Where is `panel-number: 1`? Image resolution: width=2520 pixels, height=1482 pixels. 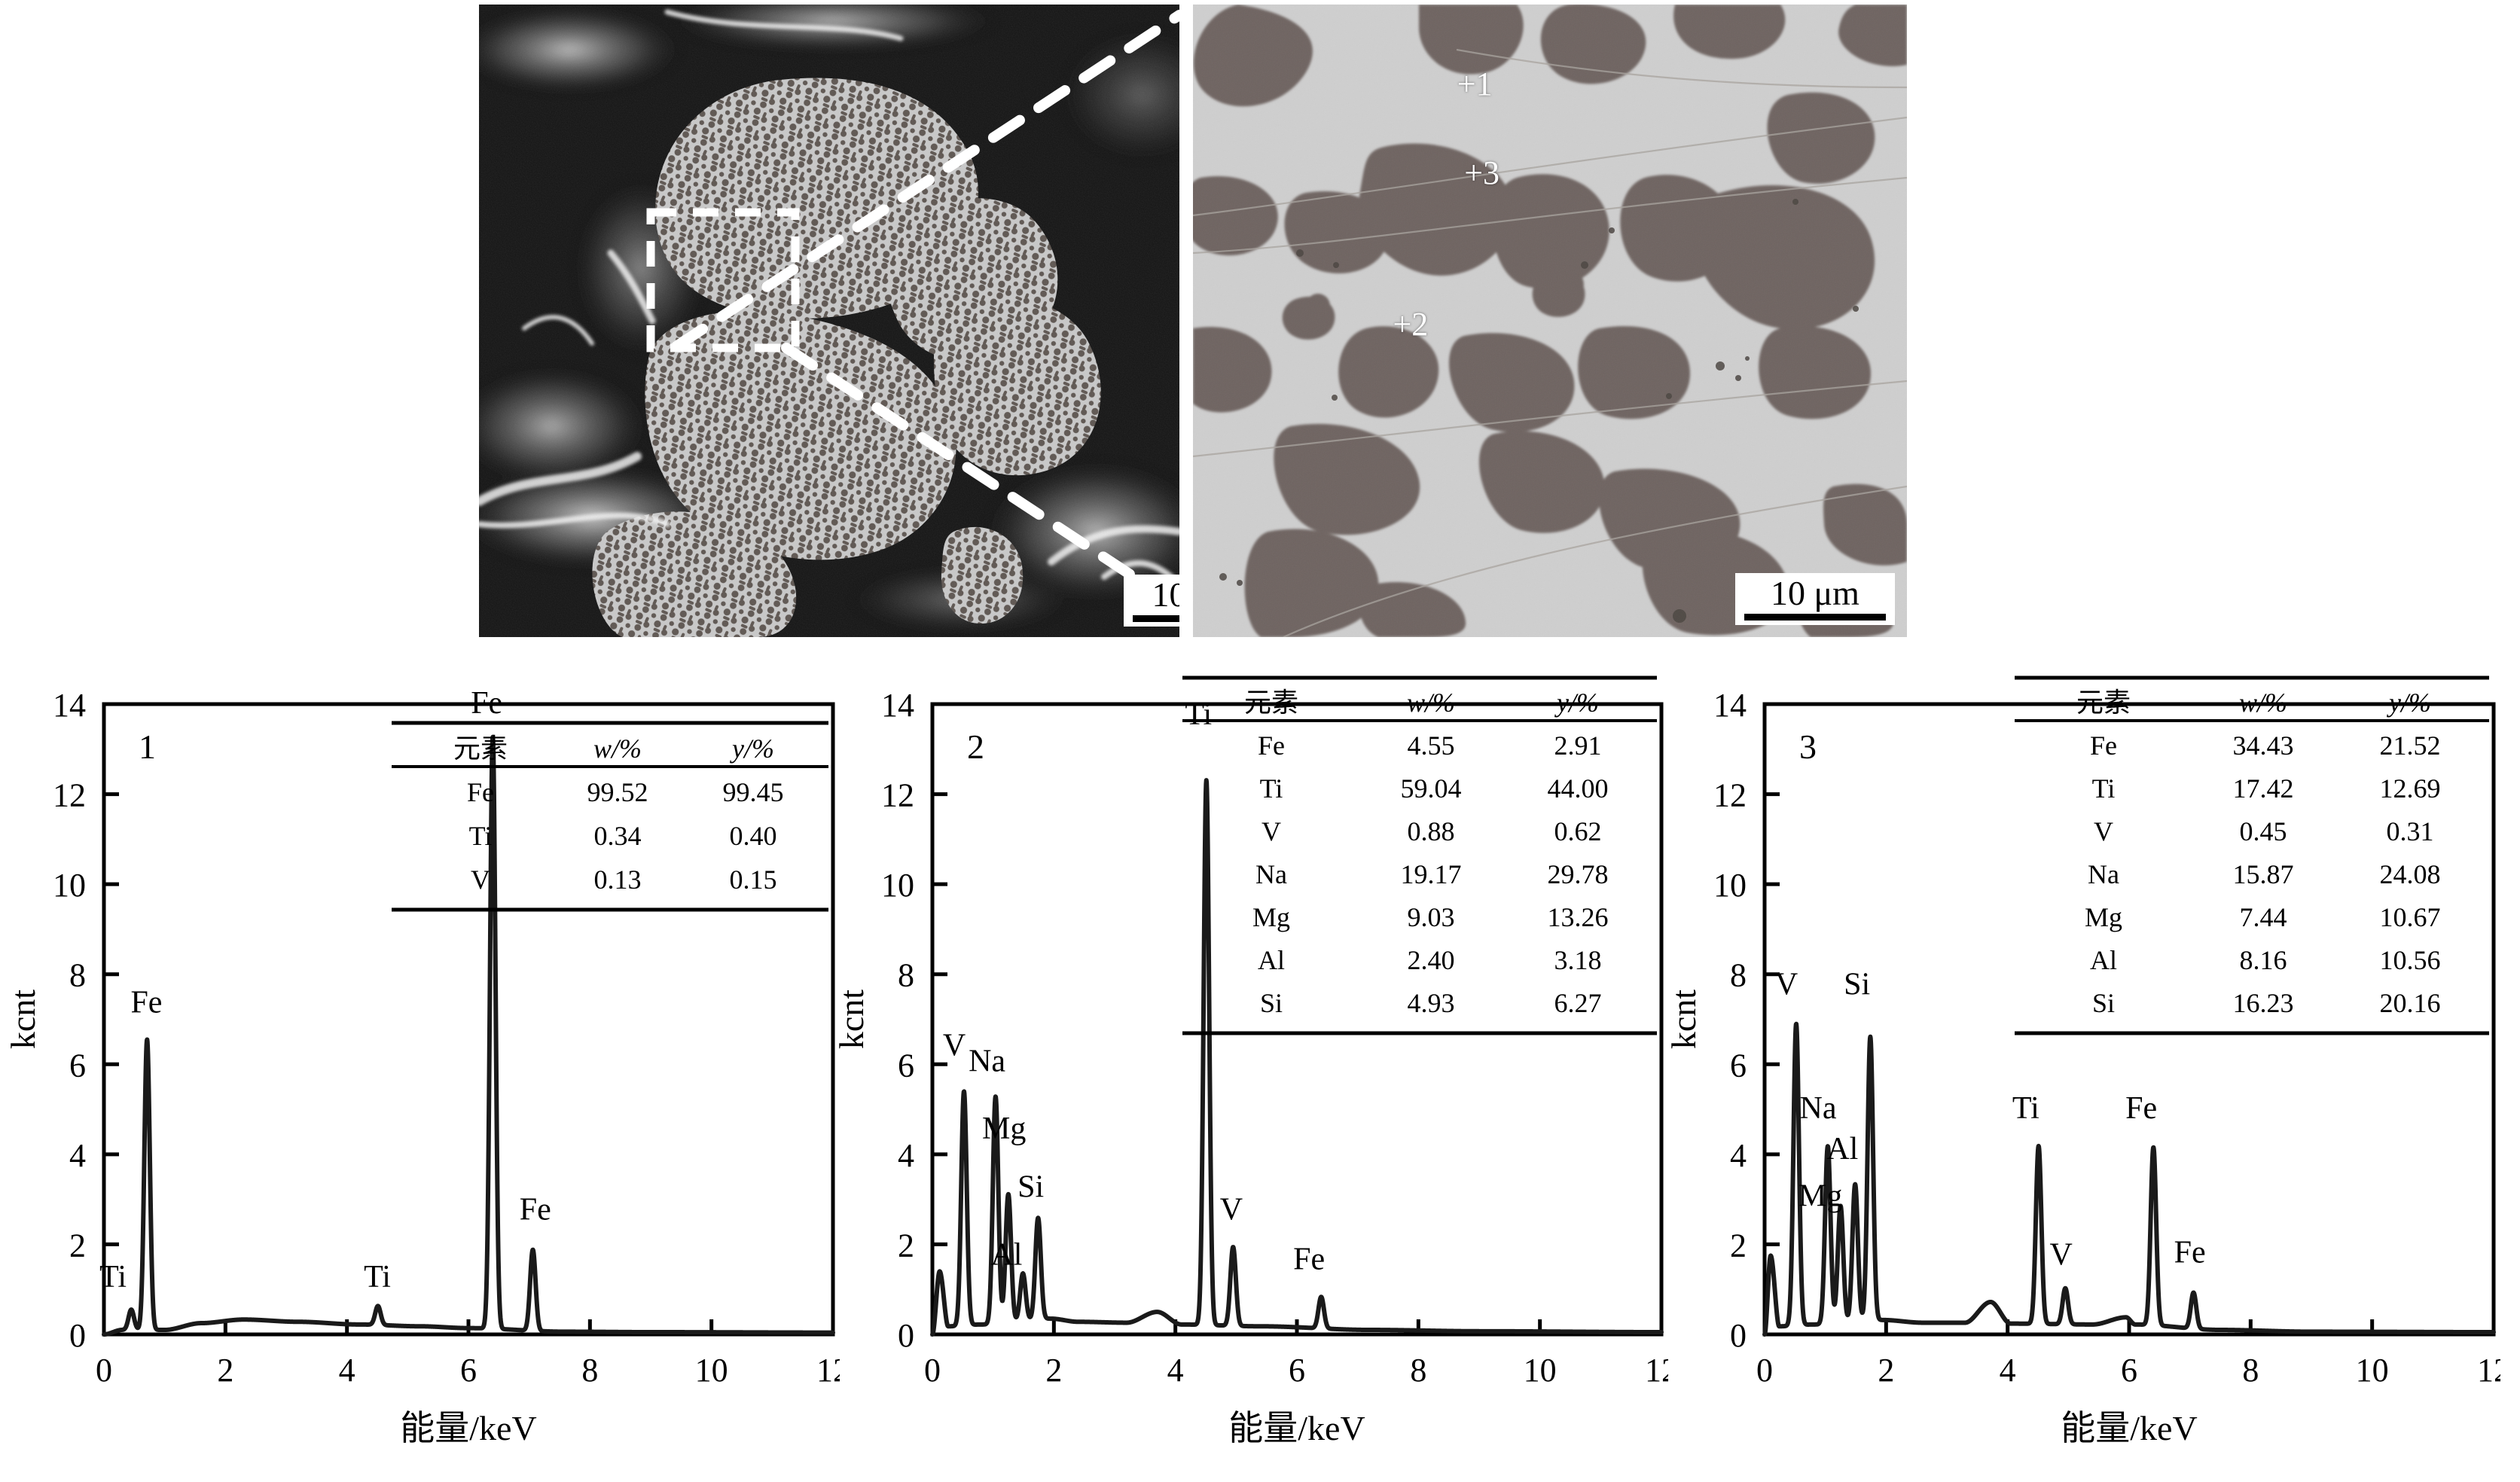
panel-number: 1 is located at coordinates (147, 747).